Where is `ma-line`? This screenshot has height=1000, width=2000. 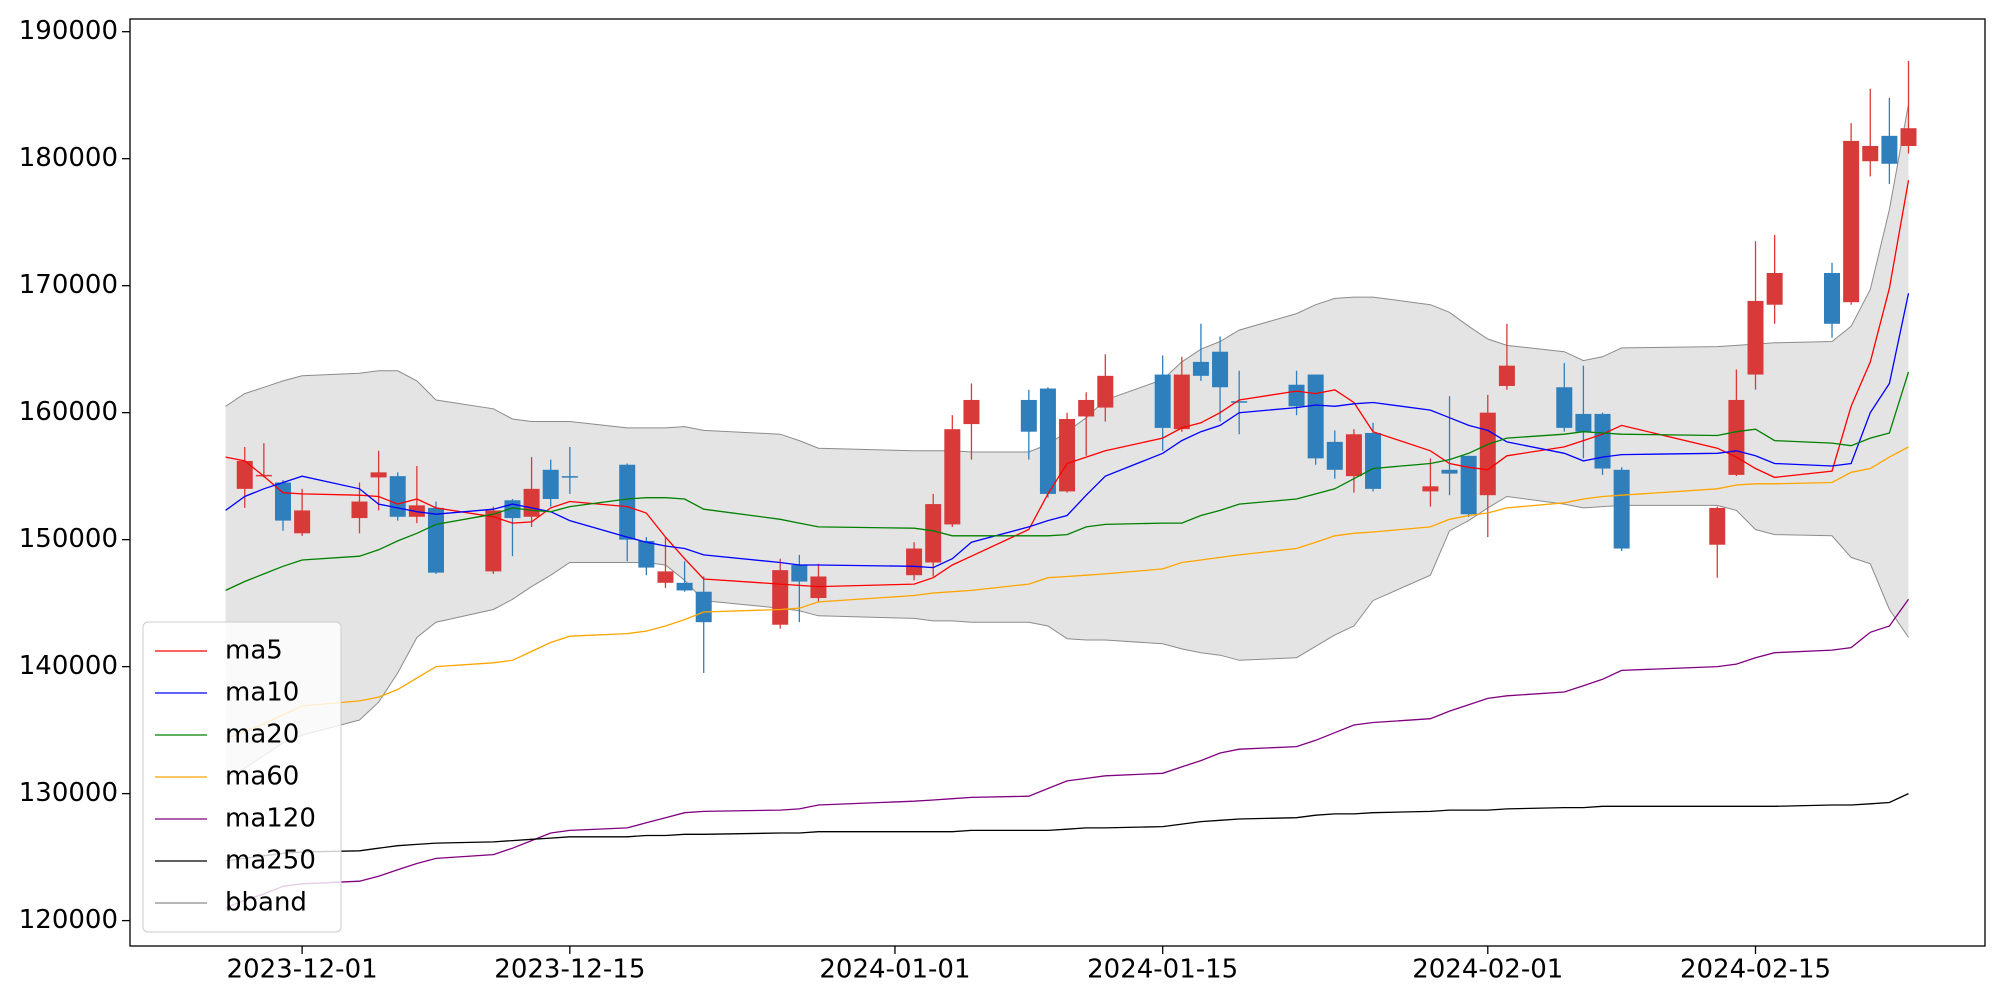
ma-line is located at coordinates (1067, 827).